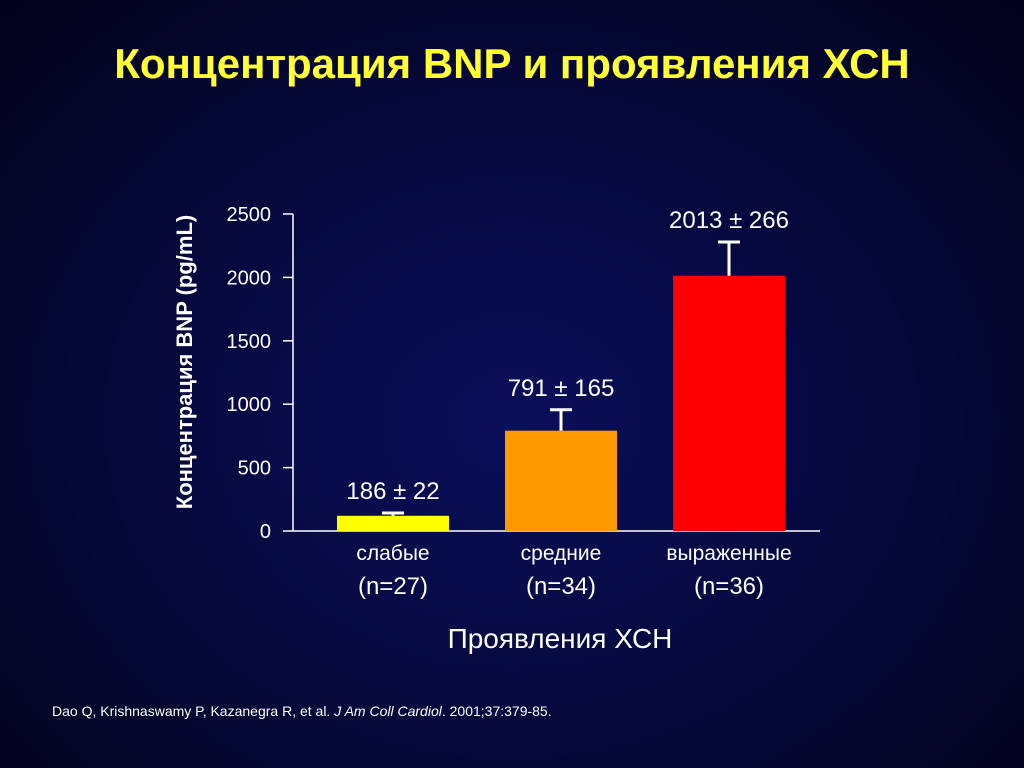 Image resolution: width=1024 pixels, height=768 pixels. What do you see at coordinates (388, 711) in the screenshot?
I see `citation-journal: J Am Coll Cardiol` at bounding box center [388, 711].